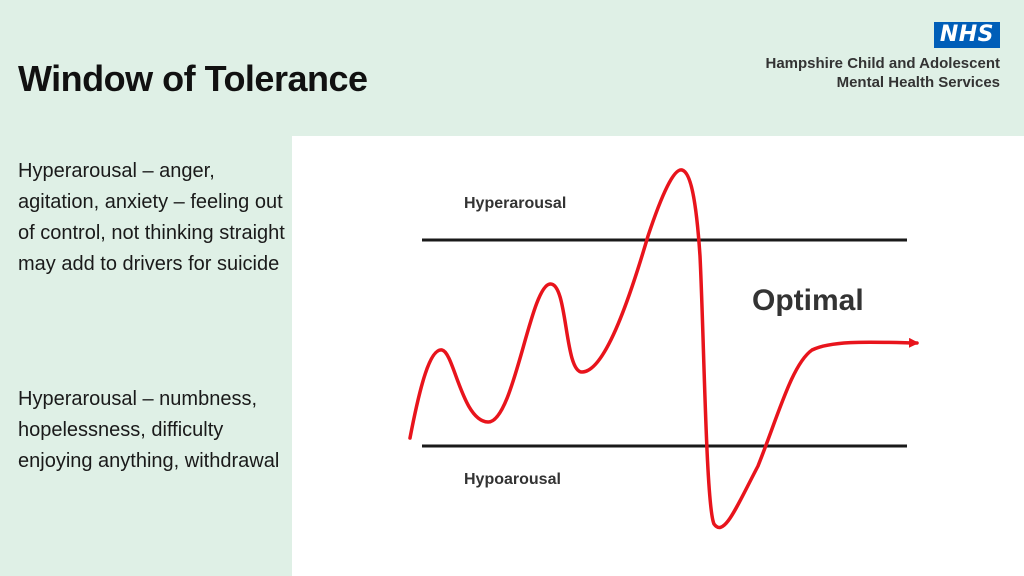 The width and height of the screenshot is (1024, 576). Describe the element at coordinates (883, 63) in the screenshot. I see `org-name-line-1: Hampshire Child and Adolescent` at that location.